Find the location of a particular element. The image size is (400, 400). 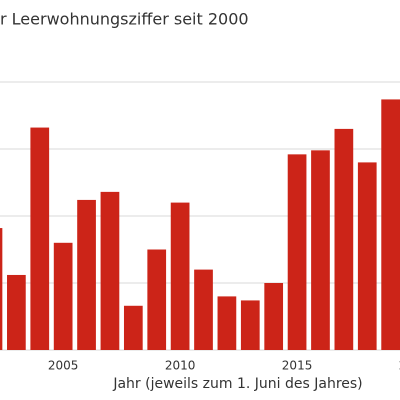

x-tick-label: 2010 is located at coordinates (180, 366).